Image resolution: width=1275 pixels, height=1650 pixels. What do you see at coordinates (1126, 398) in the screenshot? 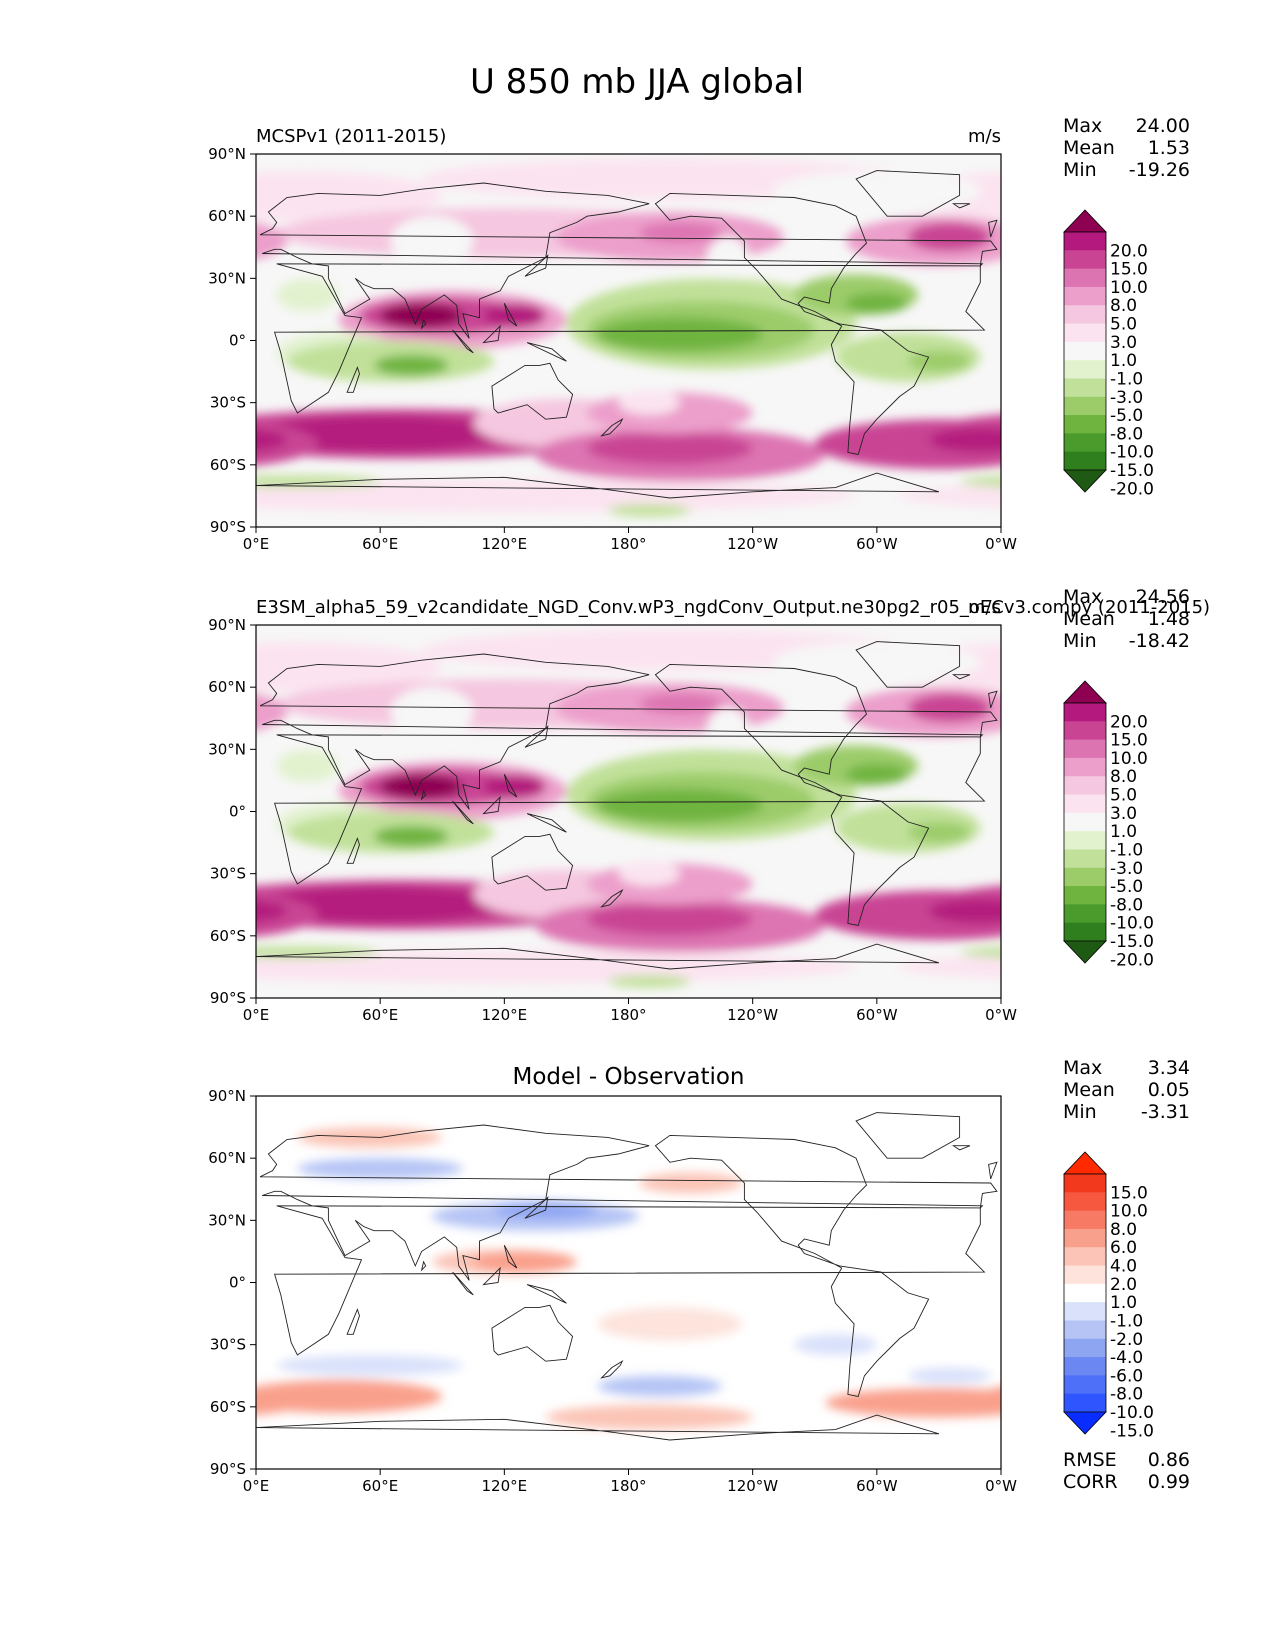
I see `colorbar-tick-label: -3.0` at bounding box center [1126, 398].